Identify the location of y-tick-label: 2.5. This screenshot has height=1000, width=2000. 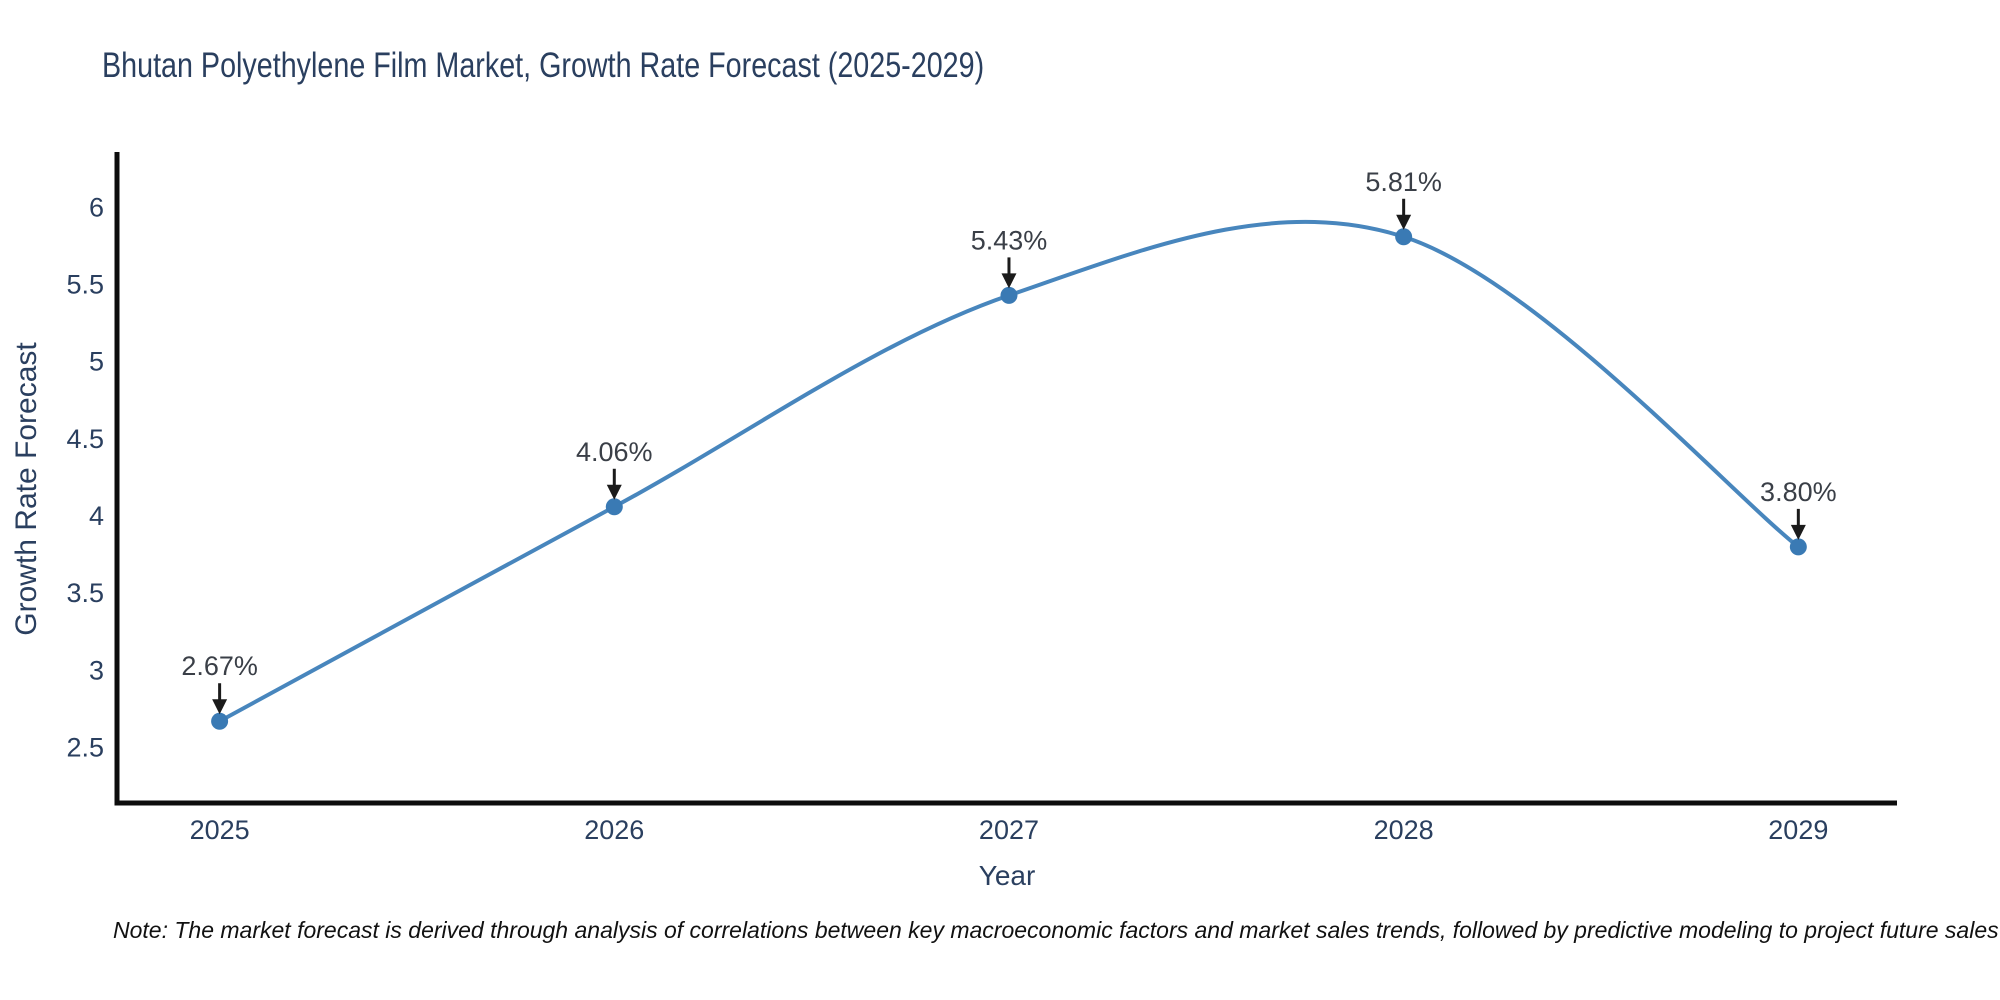
(85, 747).